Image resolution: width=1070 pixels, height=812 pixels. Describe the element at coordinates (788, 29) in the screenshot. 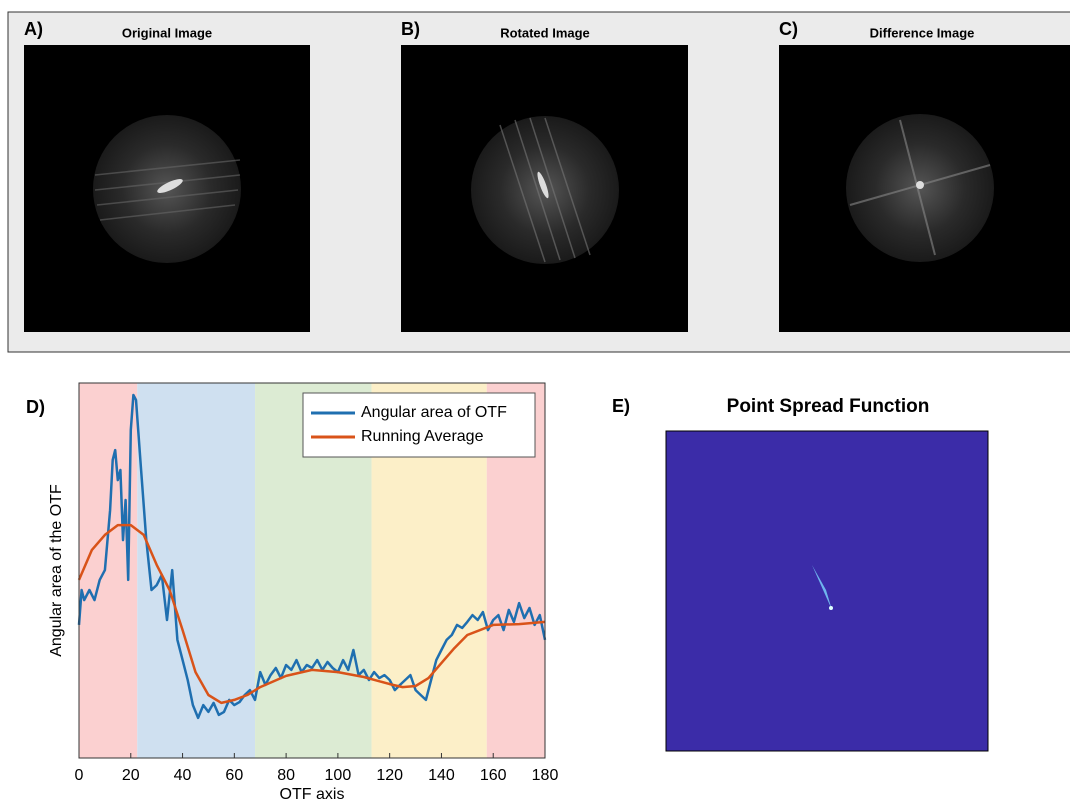

I see `panel-label: C)` at that location.